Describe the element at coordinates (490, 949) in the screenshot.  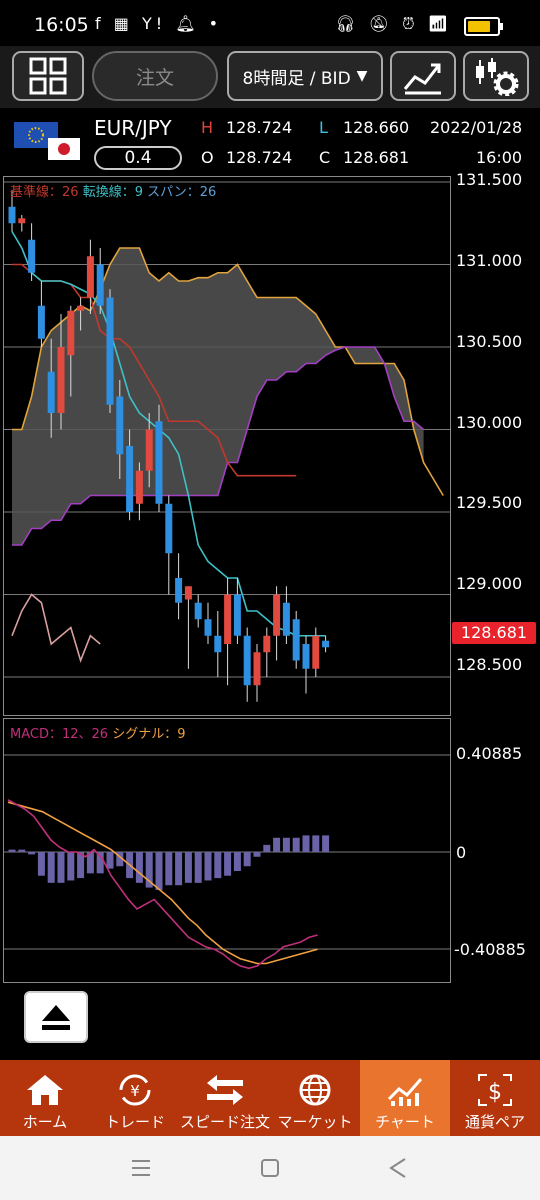
I see `macd-tick: -0.40885` at that location.